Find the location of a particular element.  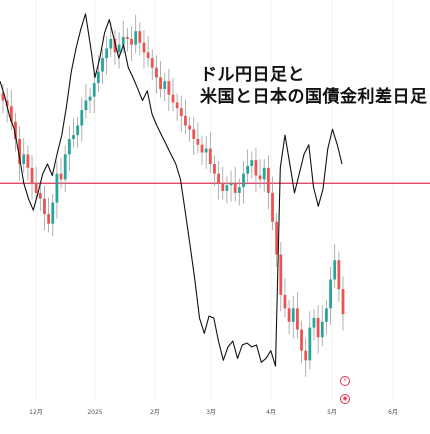

x-tick-label: 4月 is located at coordinates (271, 412).